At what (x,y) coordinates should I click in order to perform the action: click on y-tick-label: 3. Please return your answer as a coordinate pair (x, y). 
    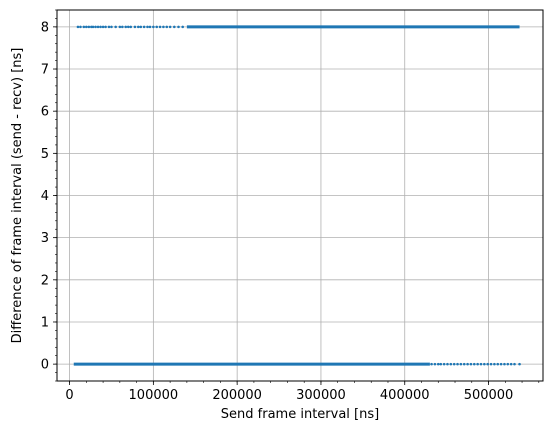
    Looking at the image, I should click on (45, 238).